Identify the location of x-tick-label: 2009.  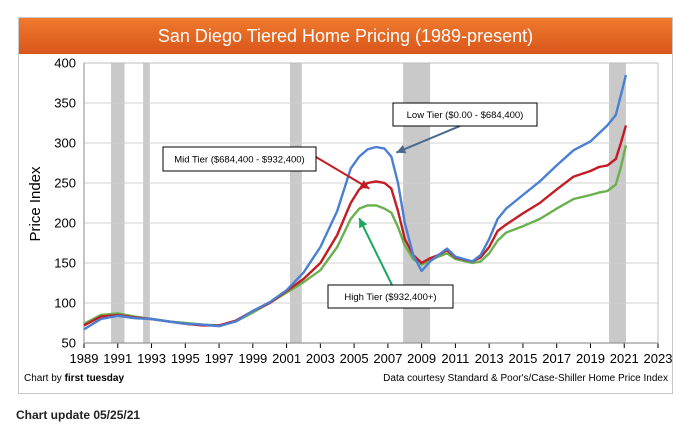
(421, 358).